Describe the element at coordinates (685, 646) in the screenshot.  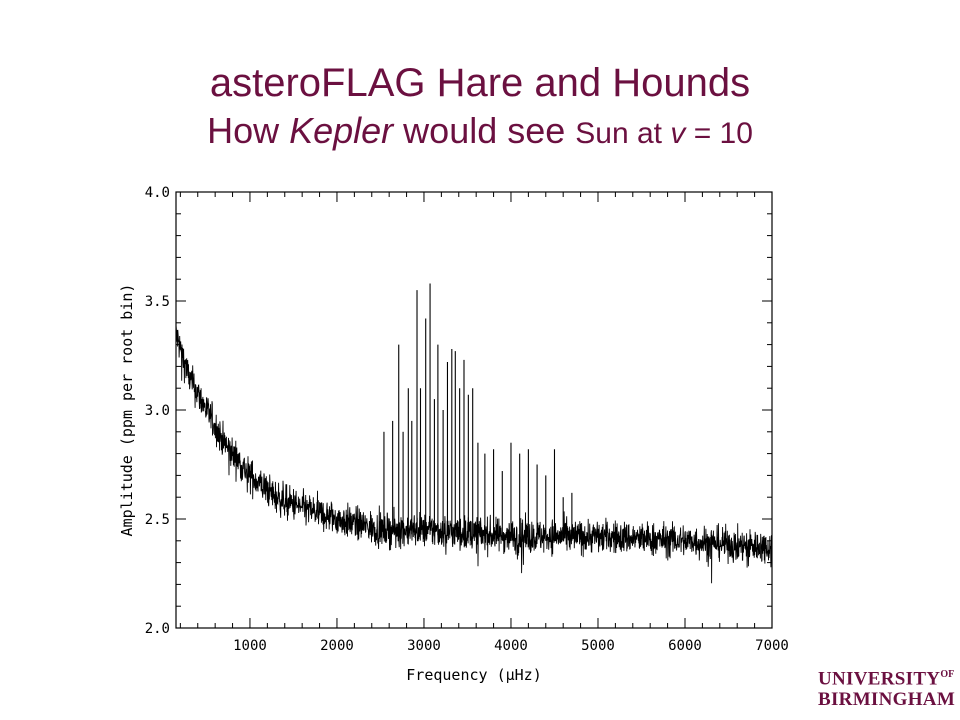
I see `x-tick-label: 6000` at that location.